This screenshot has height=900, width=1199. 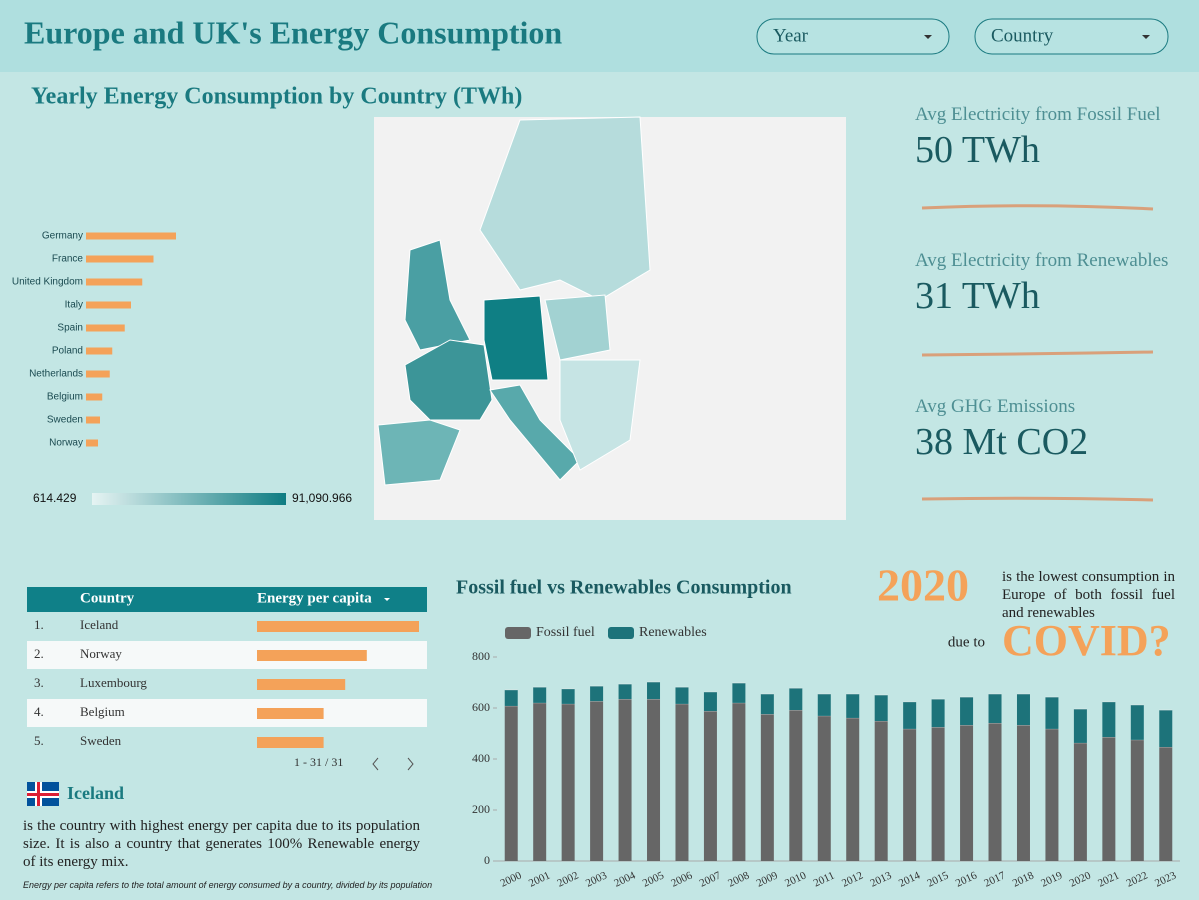 What do you see at coordinates (673, 632) in the screenshot?
I see `legend-label: Renewables` at bounding box center [673, 632].